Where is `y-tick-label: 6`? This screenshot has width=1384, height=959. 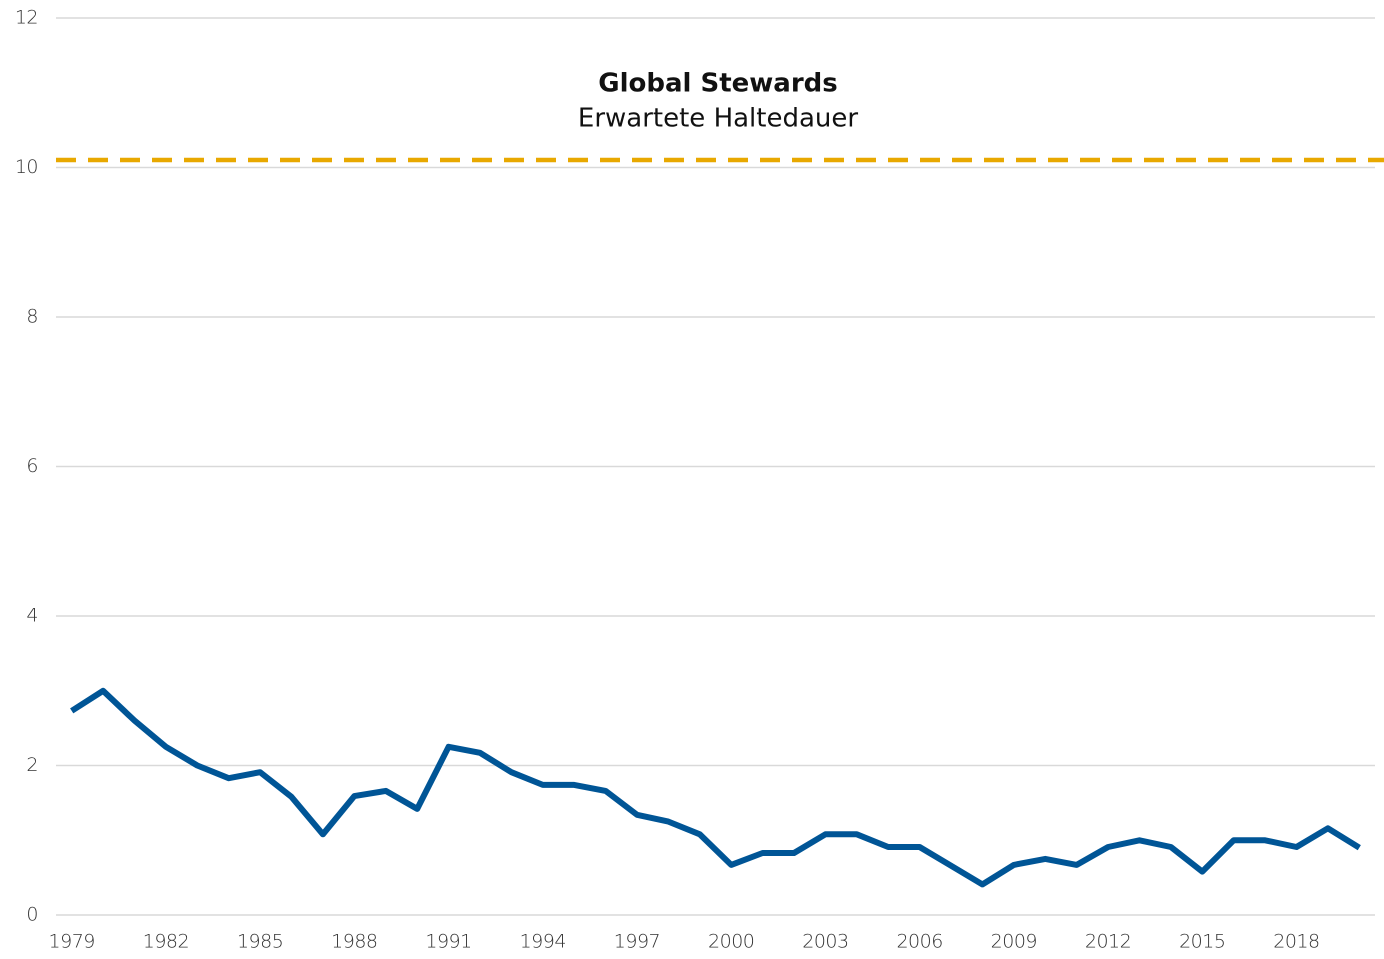 y-tick-label: 6 is located at coordinates (32, 466).